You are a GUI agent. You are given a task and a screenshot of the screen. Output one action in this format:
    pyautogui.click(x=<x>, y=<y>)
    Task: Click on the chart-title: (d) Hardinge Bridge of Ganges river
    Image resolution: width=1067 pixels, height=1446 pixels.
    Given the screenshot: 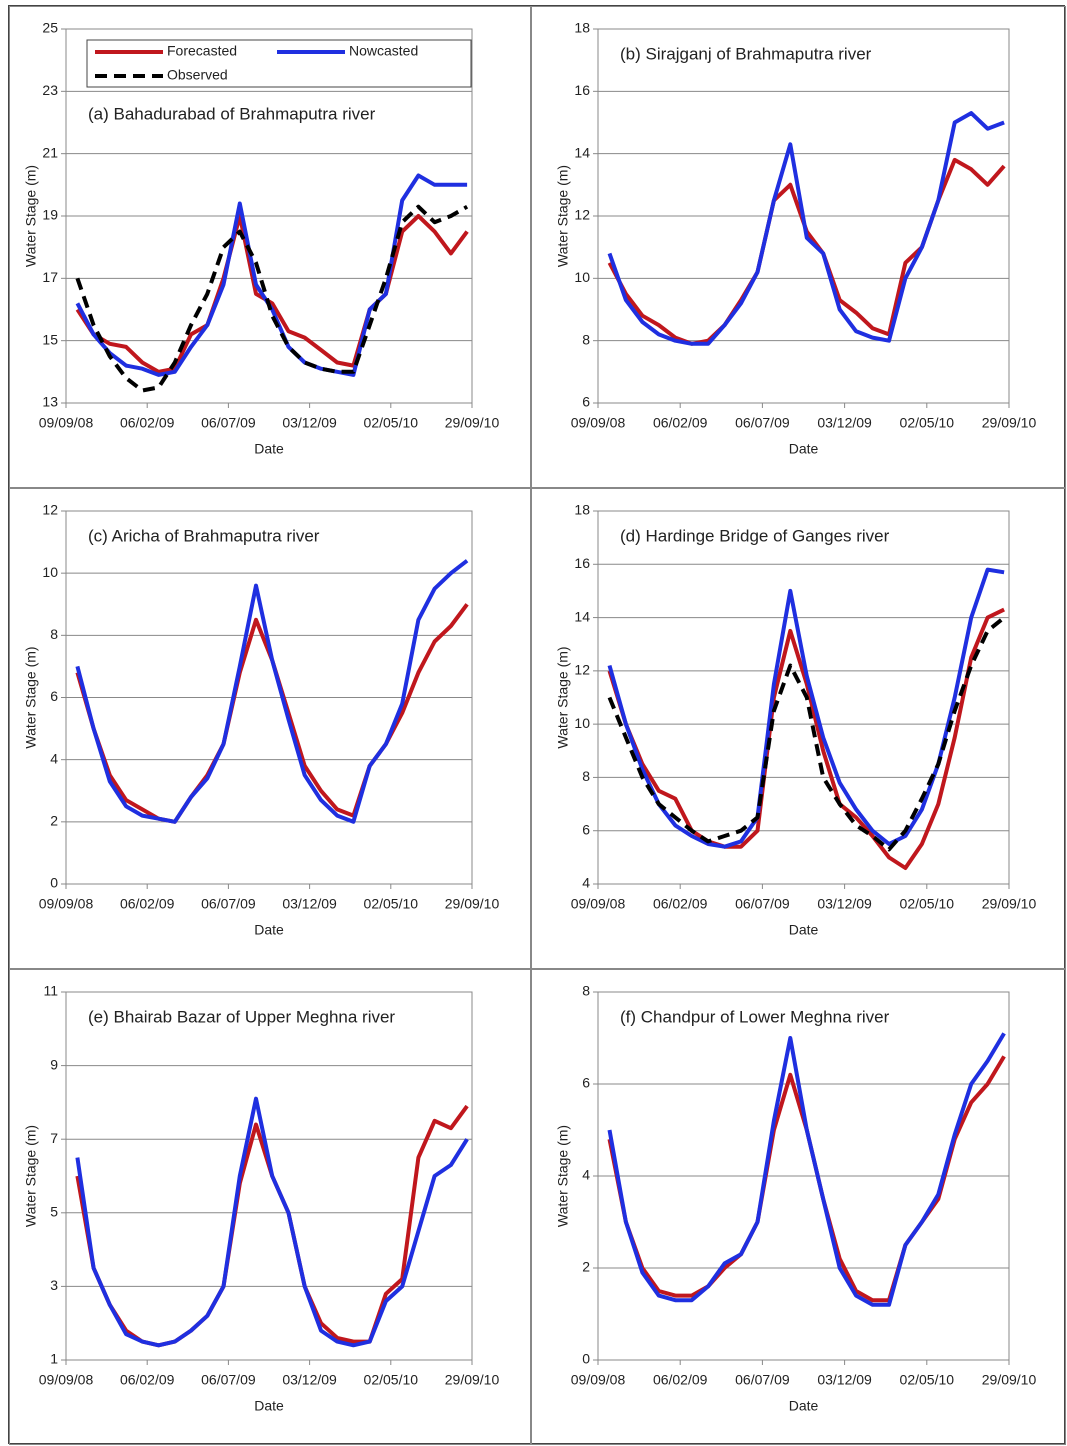 What is the action you would take?
    pyautogui.click(x=755, y=535)
    